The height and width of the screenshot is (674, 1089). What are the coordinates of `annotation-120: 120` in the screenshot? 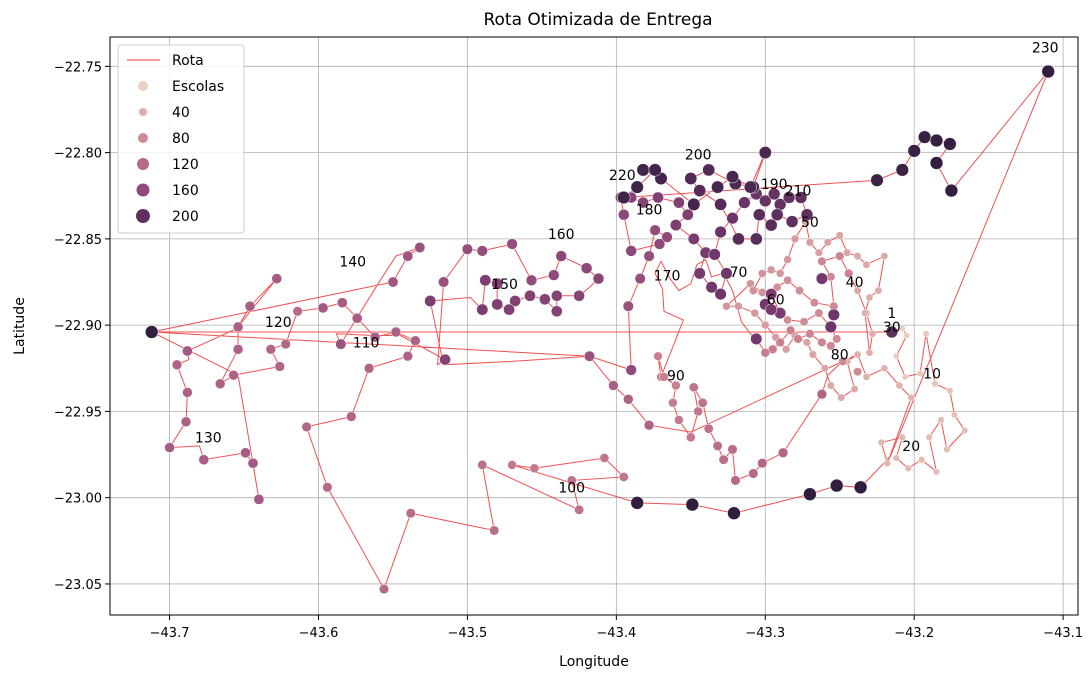 It's located at (278, 323).